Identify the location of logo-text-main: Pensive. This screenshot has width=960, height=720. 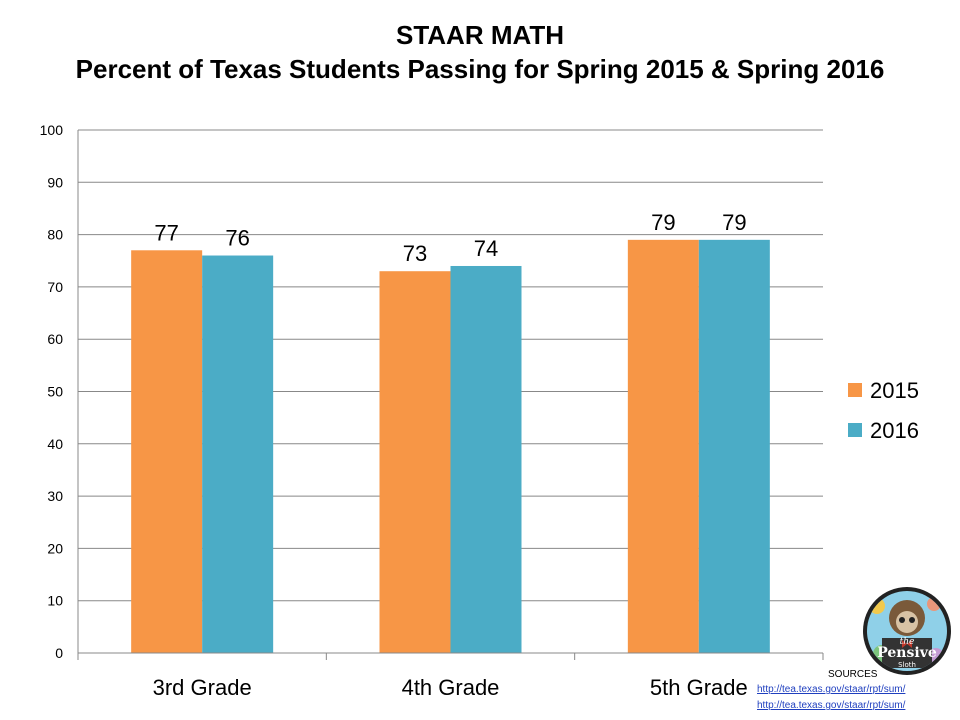
(907, 653).